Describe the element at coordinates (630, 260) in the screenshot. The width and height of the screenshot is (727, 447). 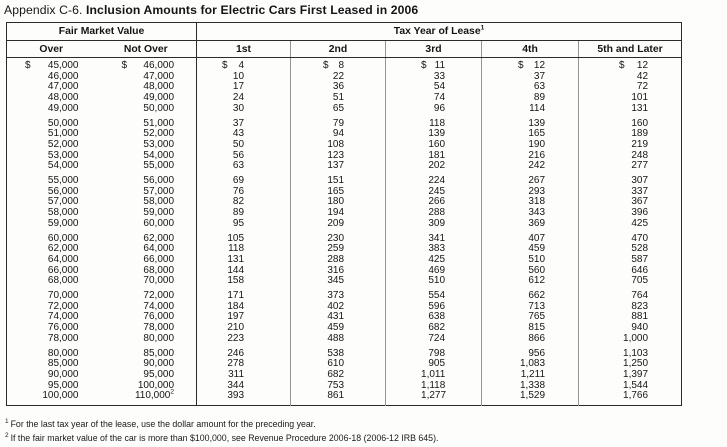
I see `cell-5th-and-later: 587` at that location.